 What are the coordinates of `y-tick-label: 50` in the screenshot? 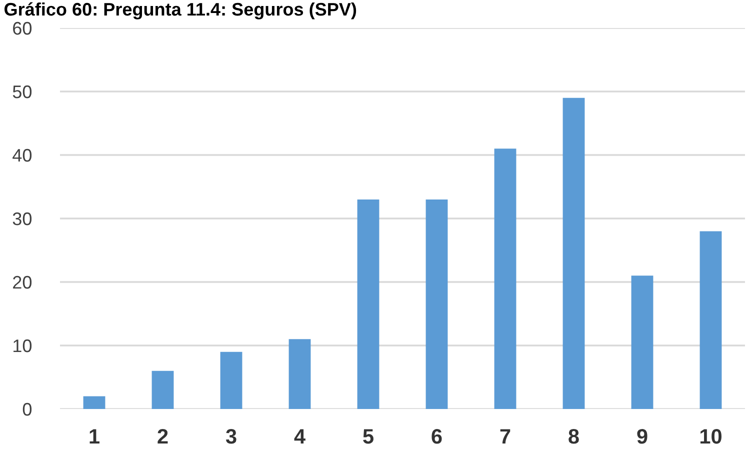 It's located at (22, 91).